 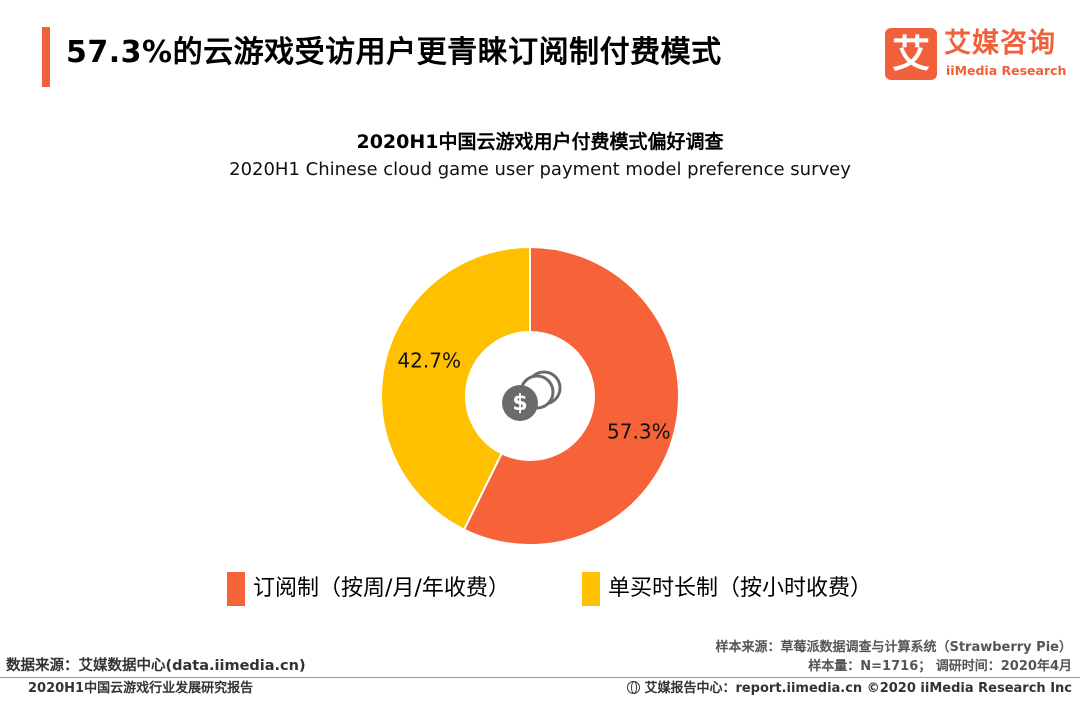 What do you see at coordinates (381, 588) in the screenshot?
I see `legend-label-subscription: 订阅制（按周/月/年收费）` at bounding box center [381, 588].